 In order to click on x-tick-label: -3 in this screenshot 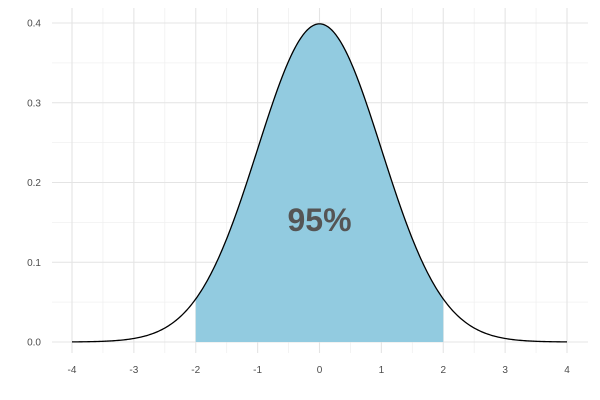, I will do `click(133, 370)`.